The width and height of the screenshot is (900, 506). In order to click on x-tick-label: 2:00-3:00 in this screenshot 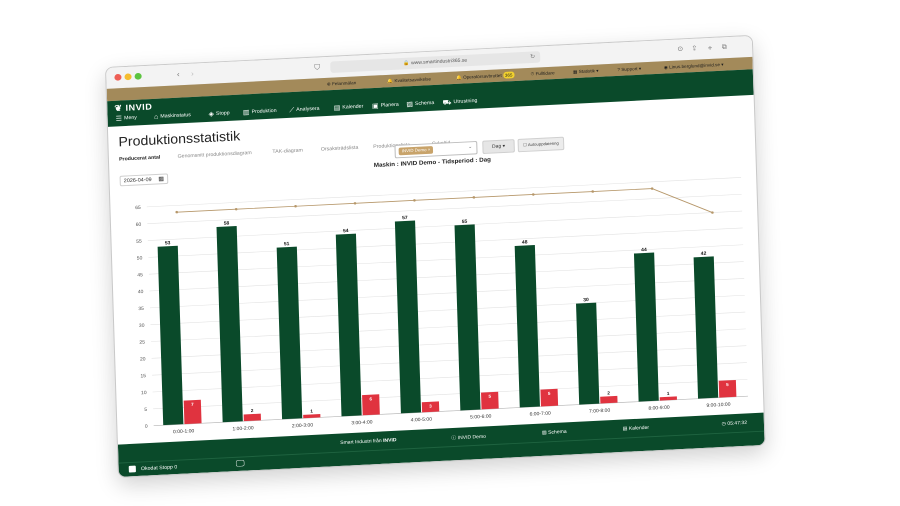, I will do `click(303, 425)`.